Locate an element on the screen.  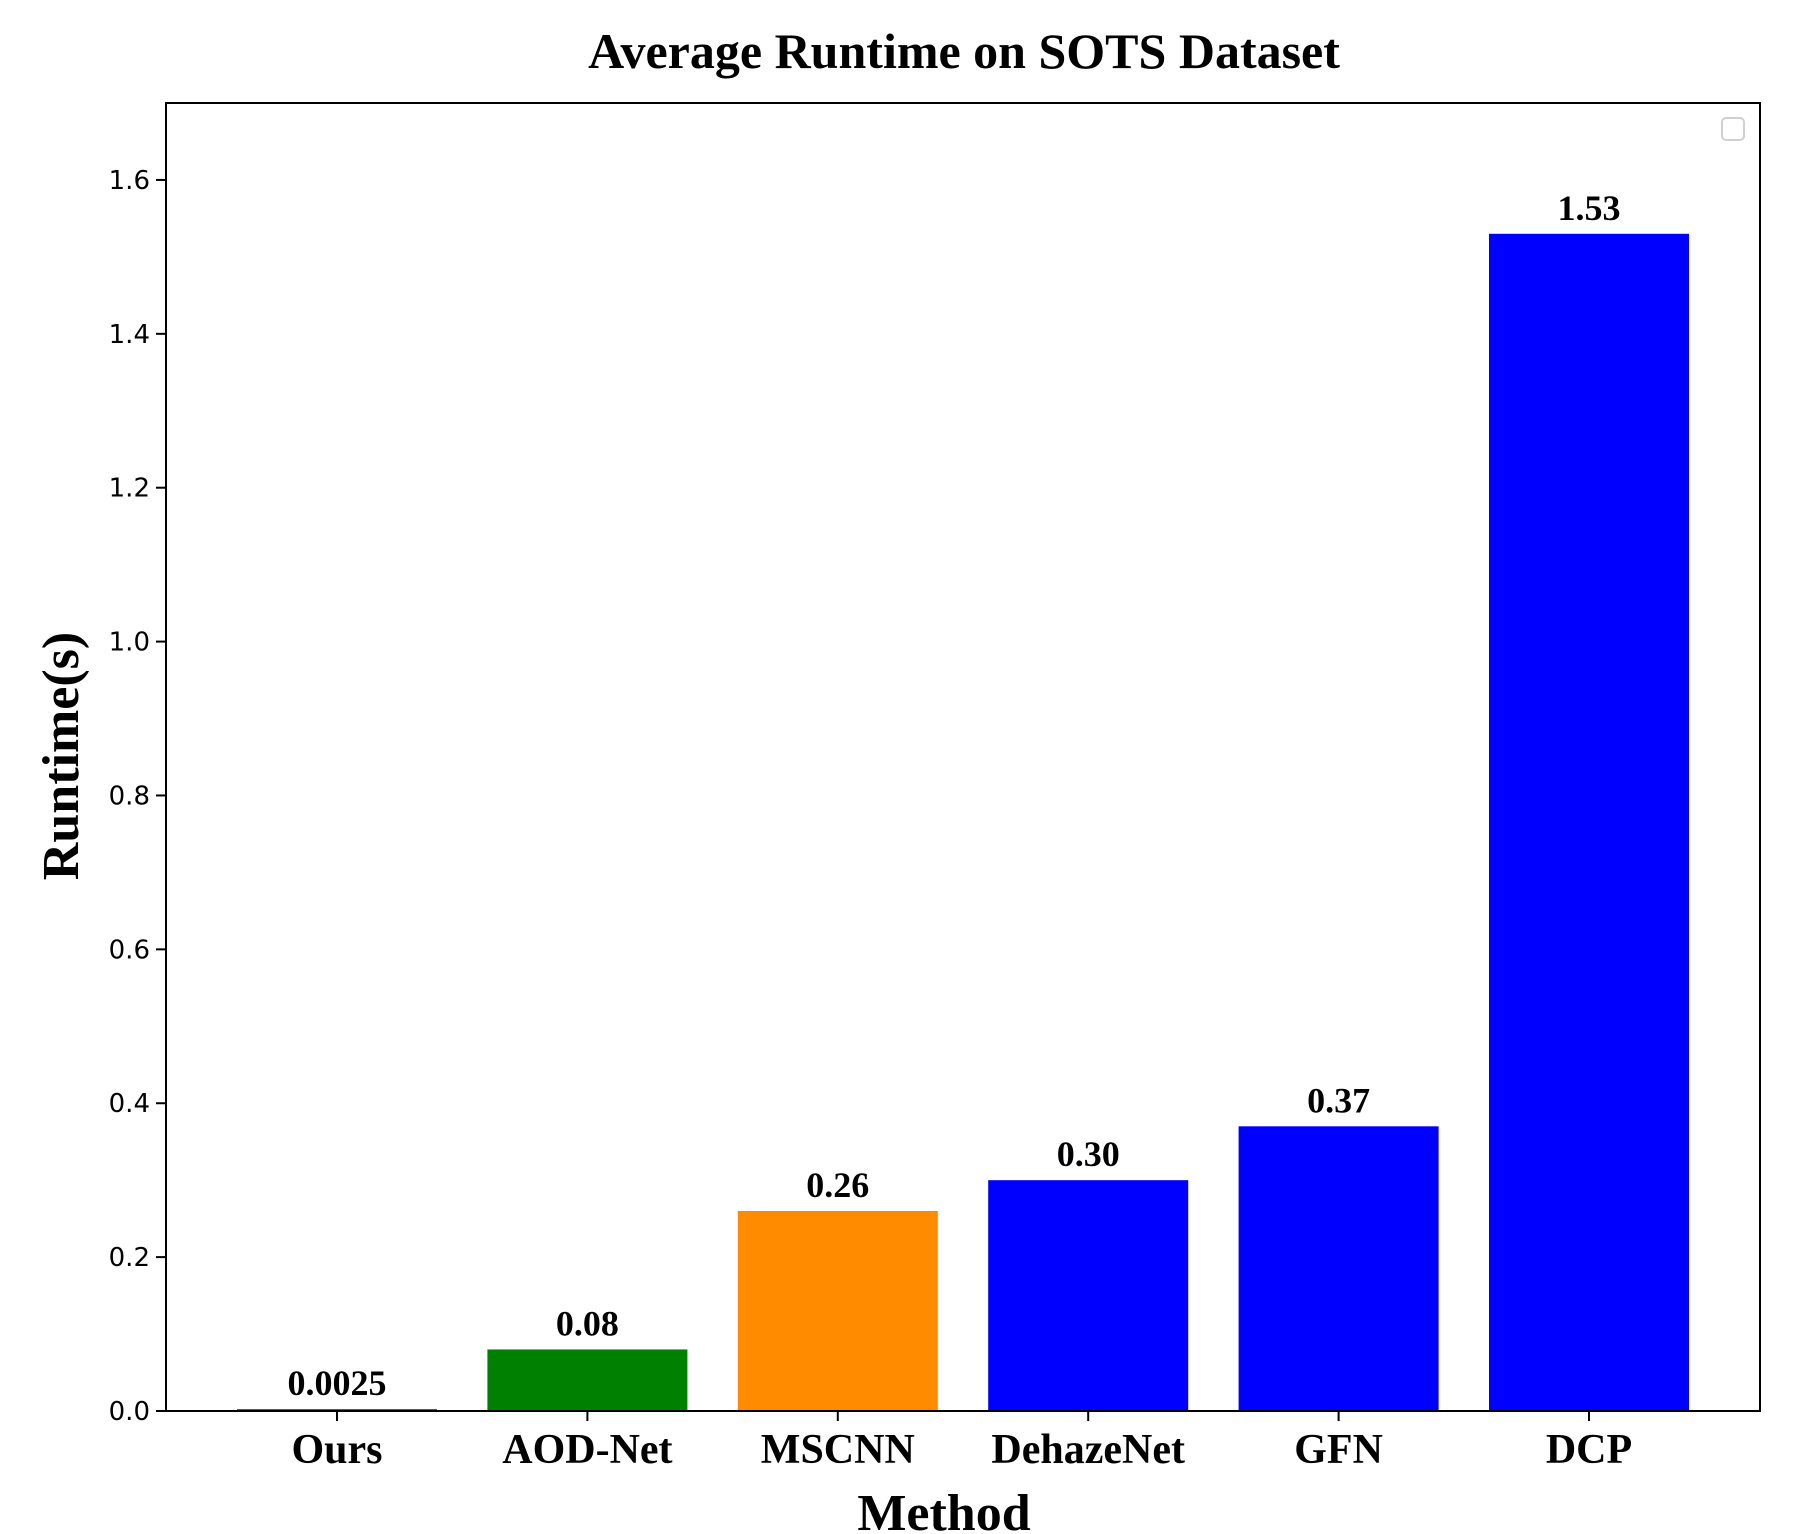
bar-aod-net is located at coordinates (587, 1380).